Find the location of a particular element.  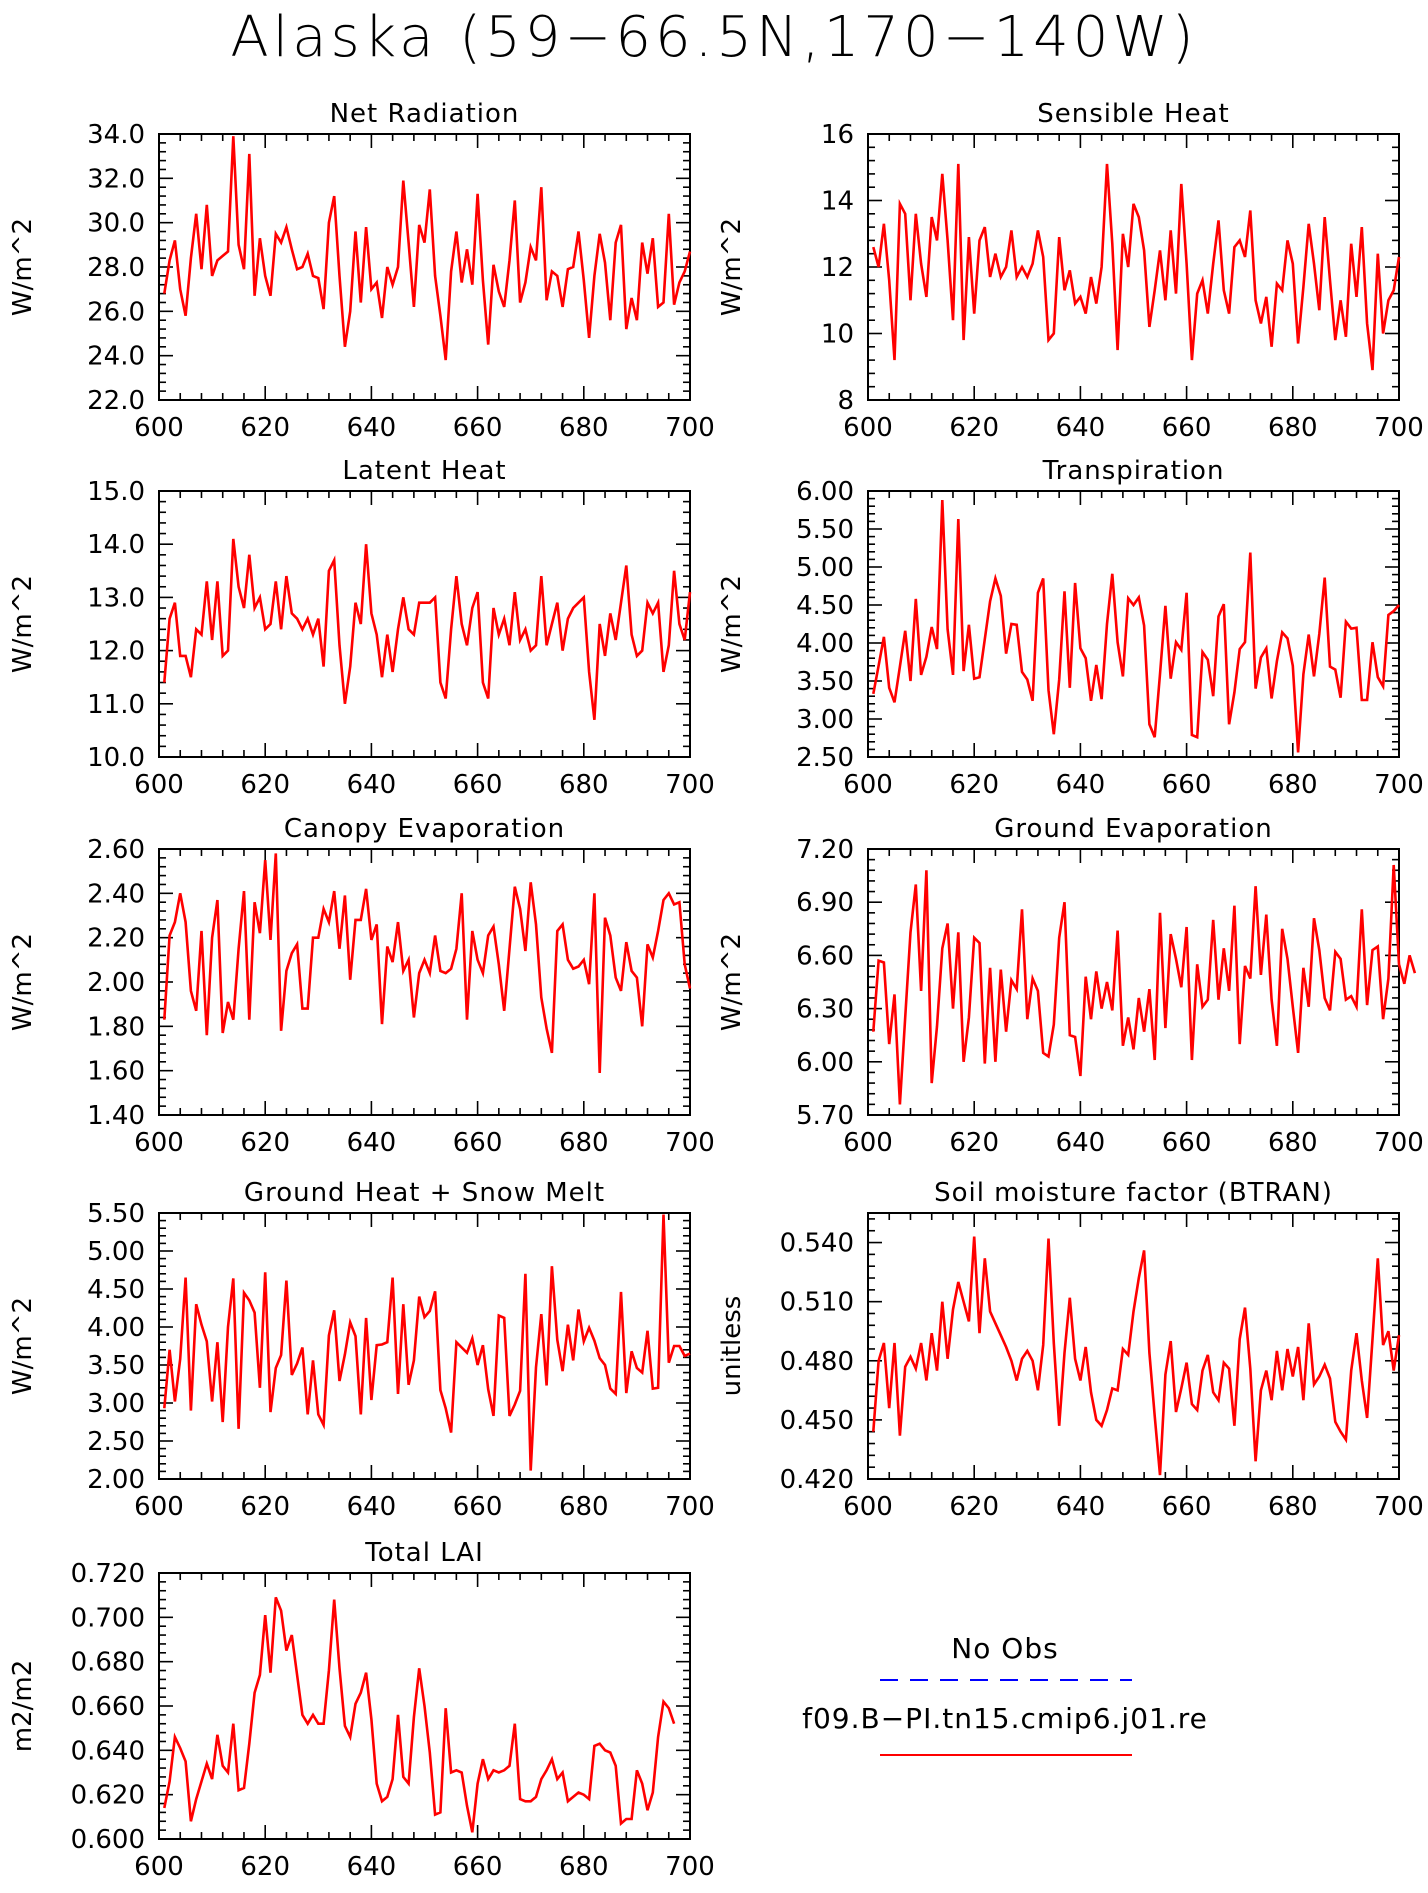

y-tick-label: 13.0 is located at coordinates (116, 598).